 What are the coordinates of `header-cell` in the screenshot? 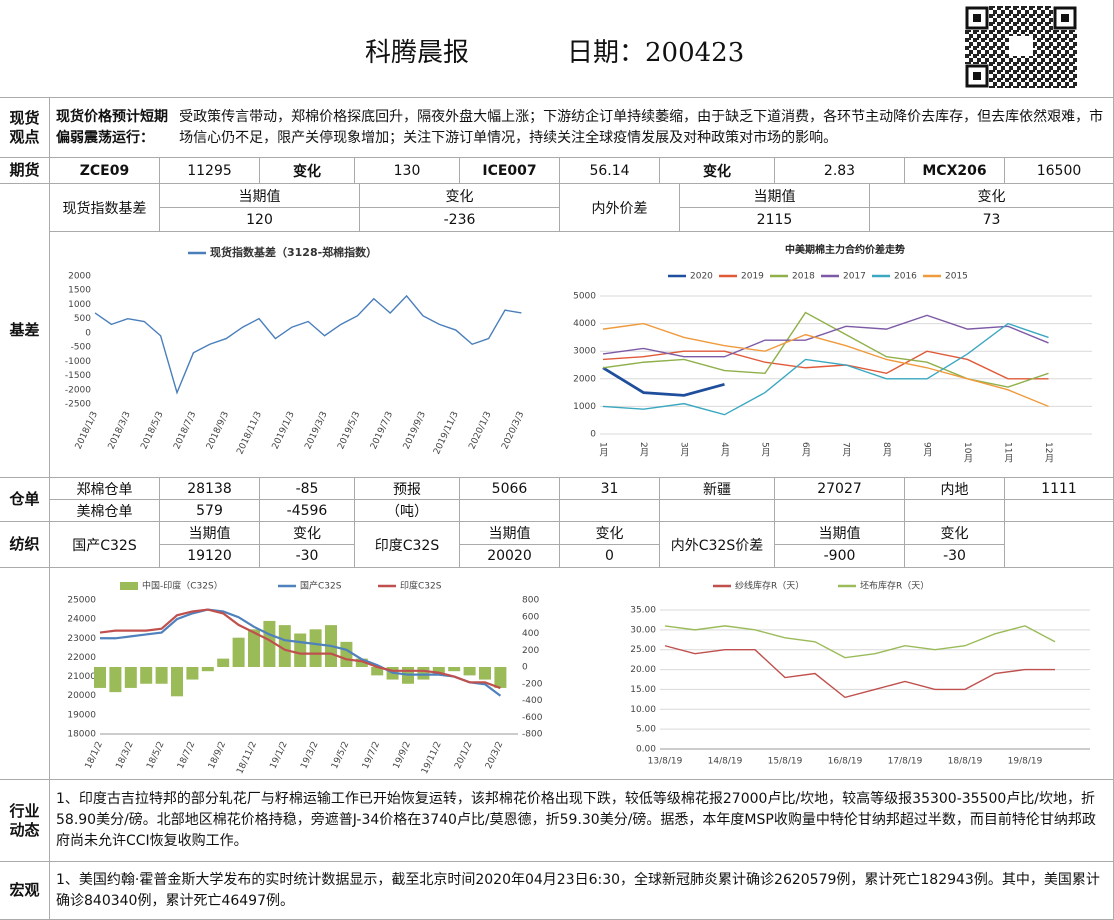 It's located at (557, 49).